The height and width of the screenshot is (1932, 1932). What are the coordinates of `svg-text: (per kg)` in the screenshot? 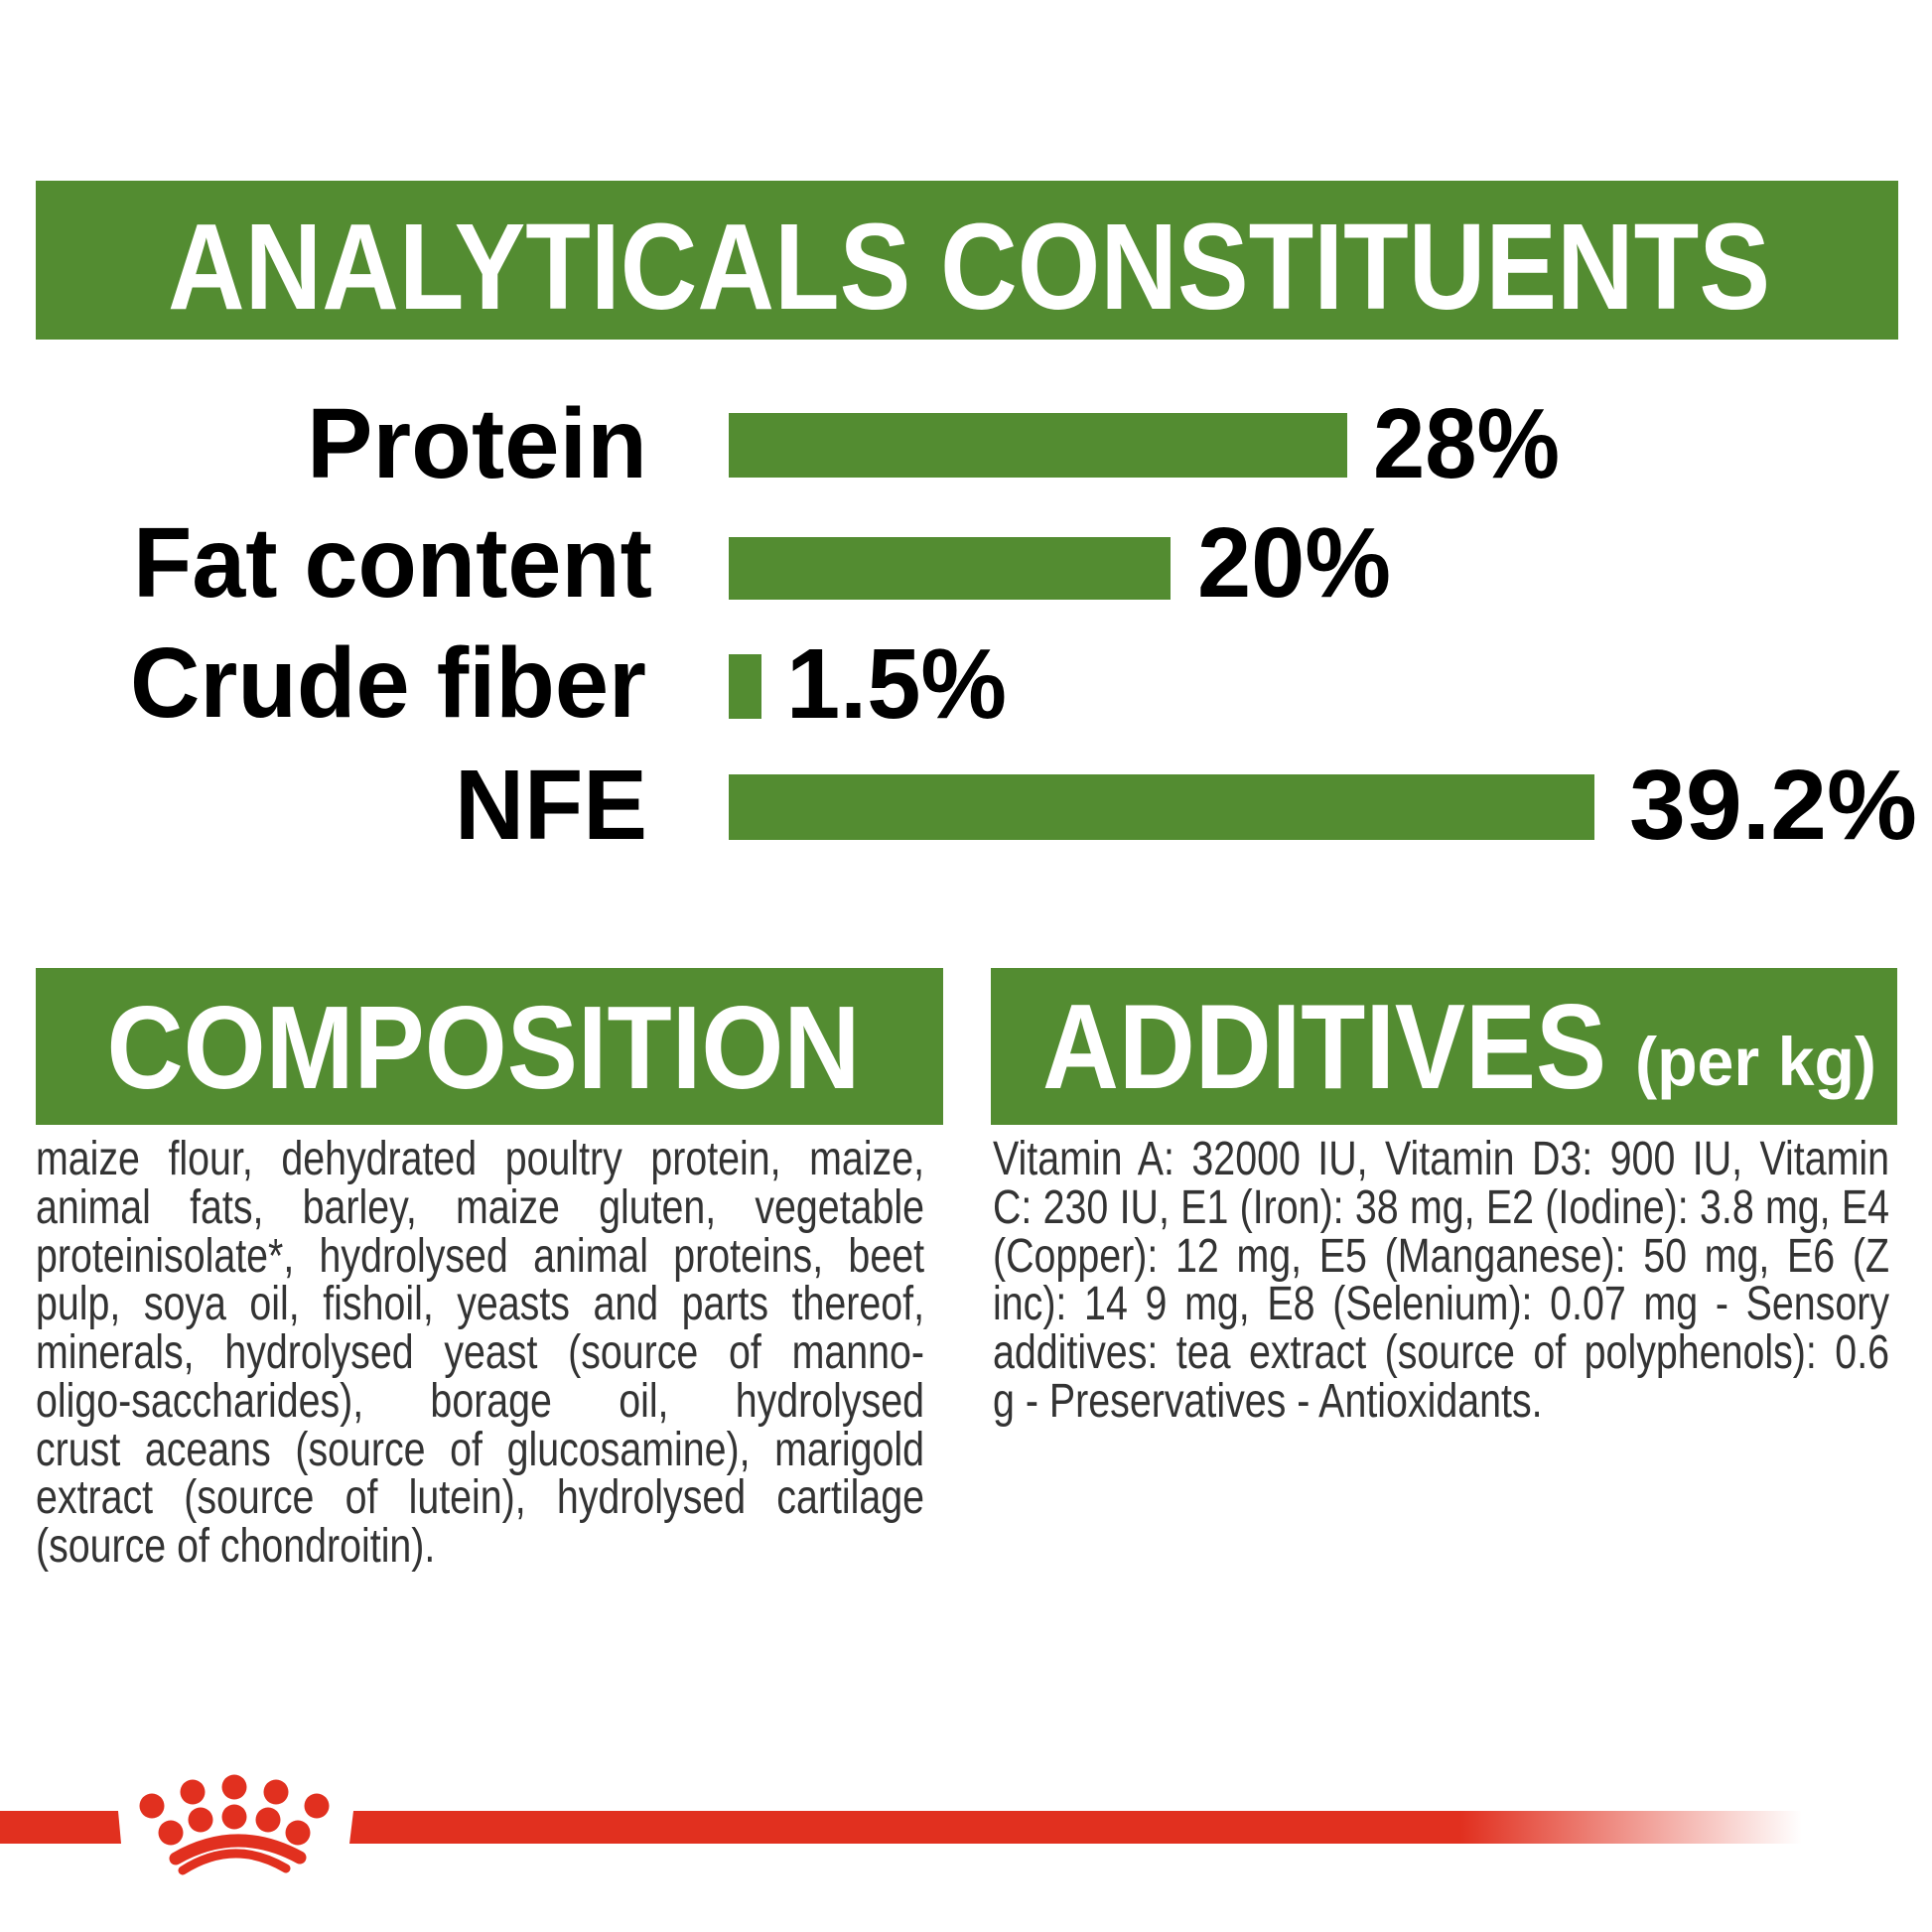 It's located at (1756, 1062).